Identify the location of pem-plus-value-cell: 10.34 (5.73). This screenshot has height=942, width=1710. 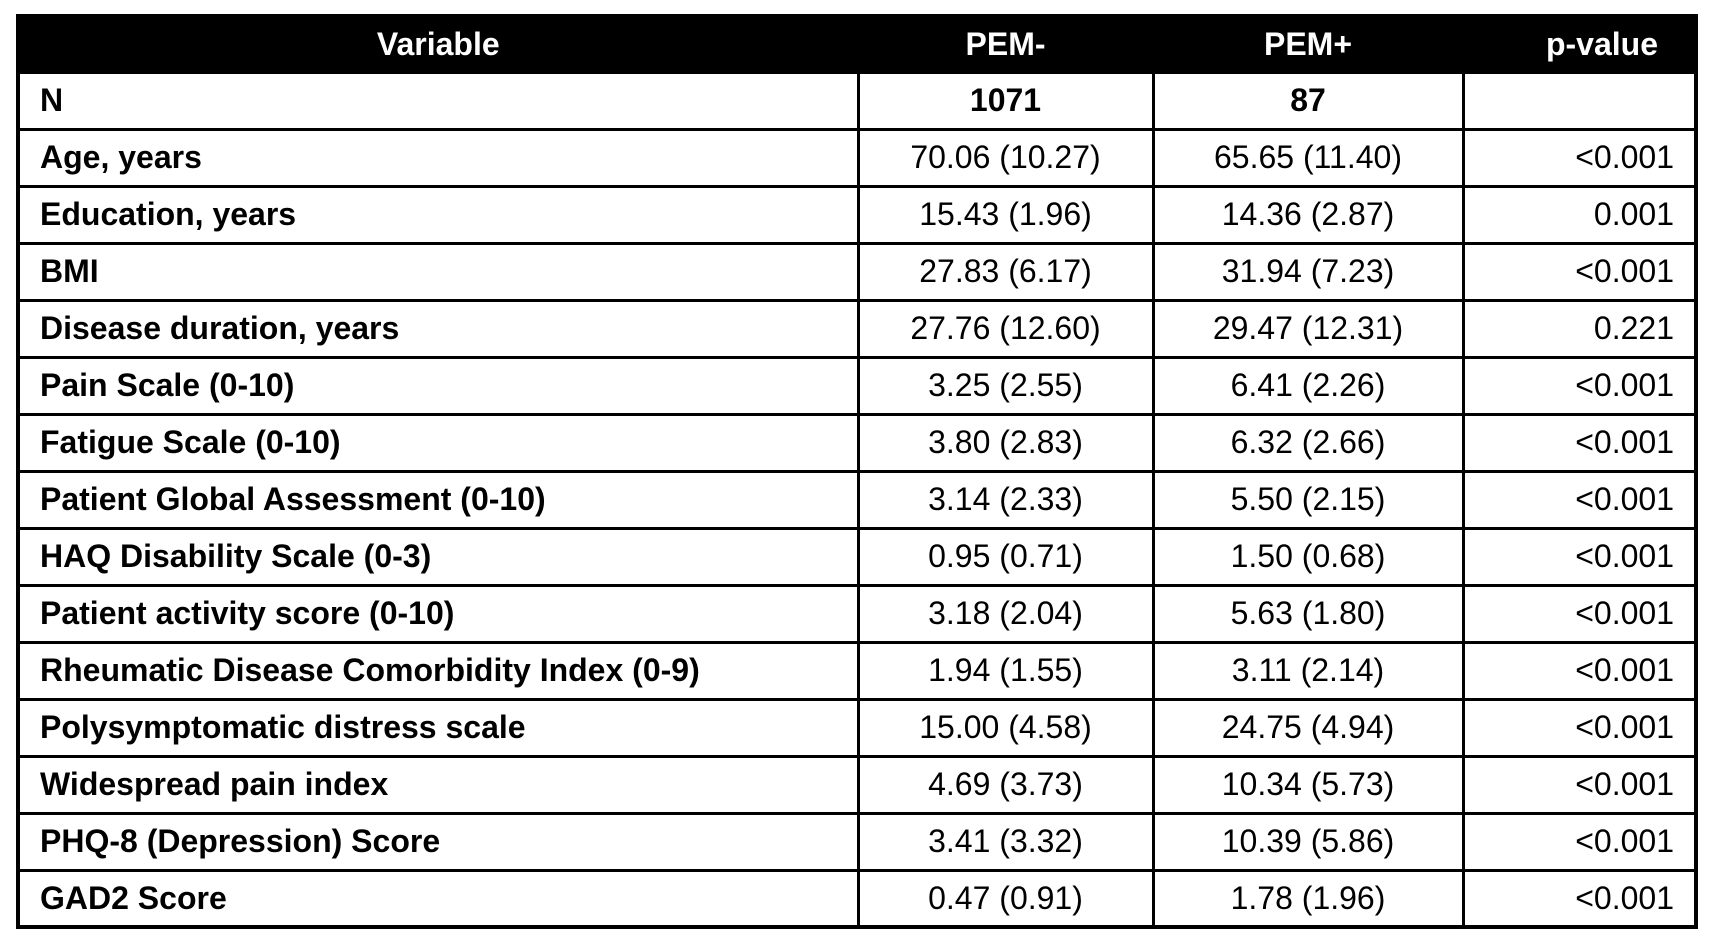
(1308, 784).